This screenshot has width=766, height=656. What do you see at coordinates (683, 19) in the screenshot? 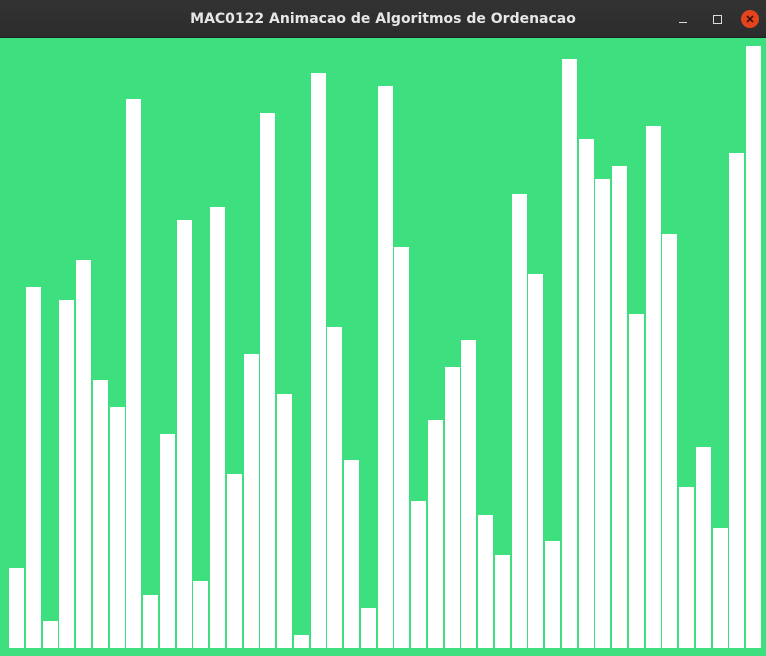
I see `minimize-button` at bounding box center [683, 19].